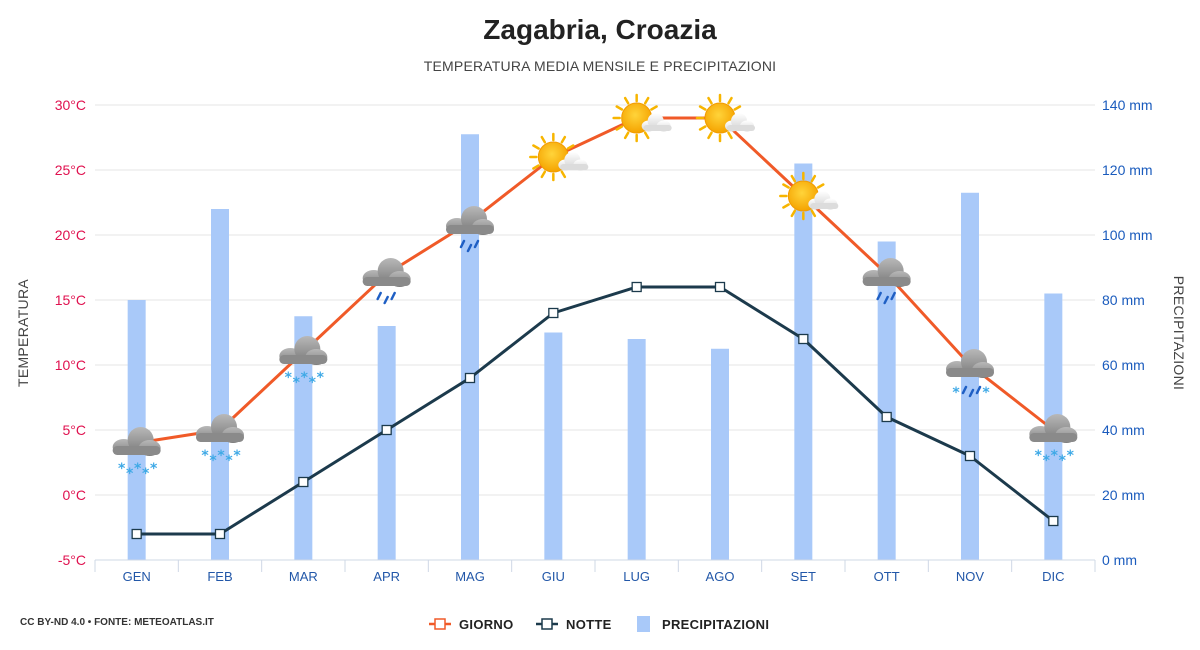 The image size is (1200, 650). Describe the element at coordinates (1123, 365) in the screenshot. I see `y-right-tick-label: 60 mm` at that location.